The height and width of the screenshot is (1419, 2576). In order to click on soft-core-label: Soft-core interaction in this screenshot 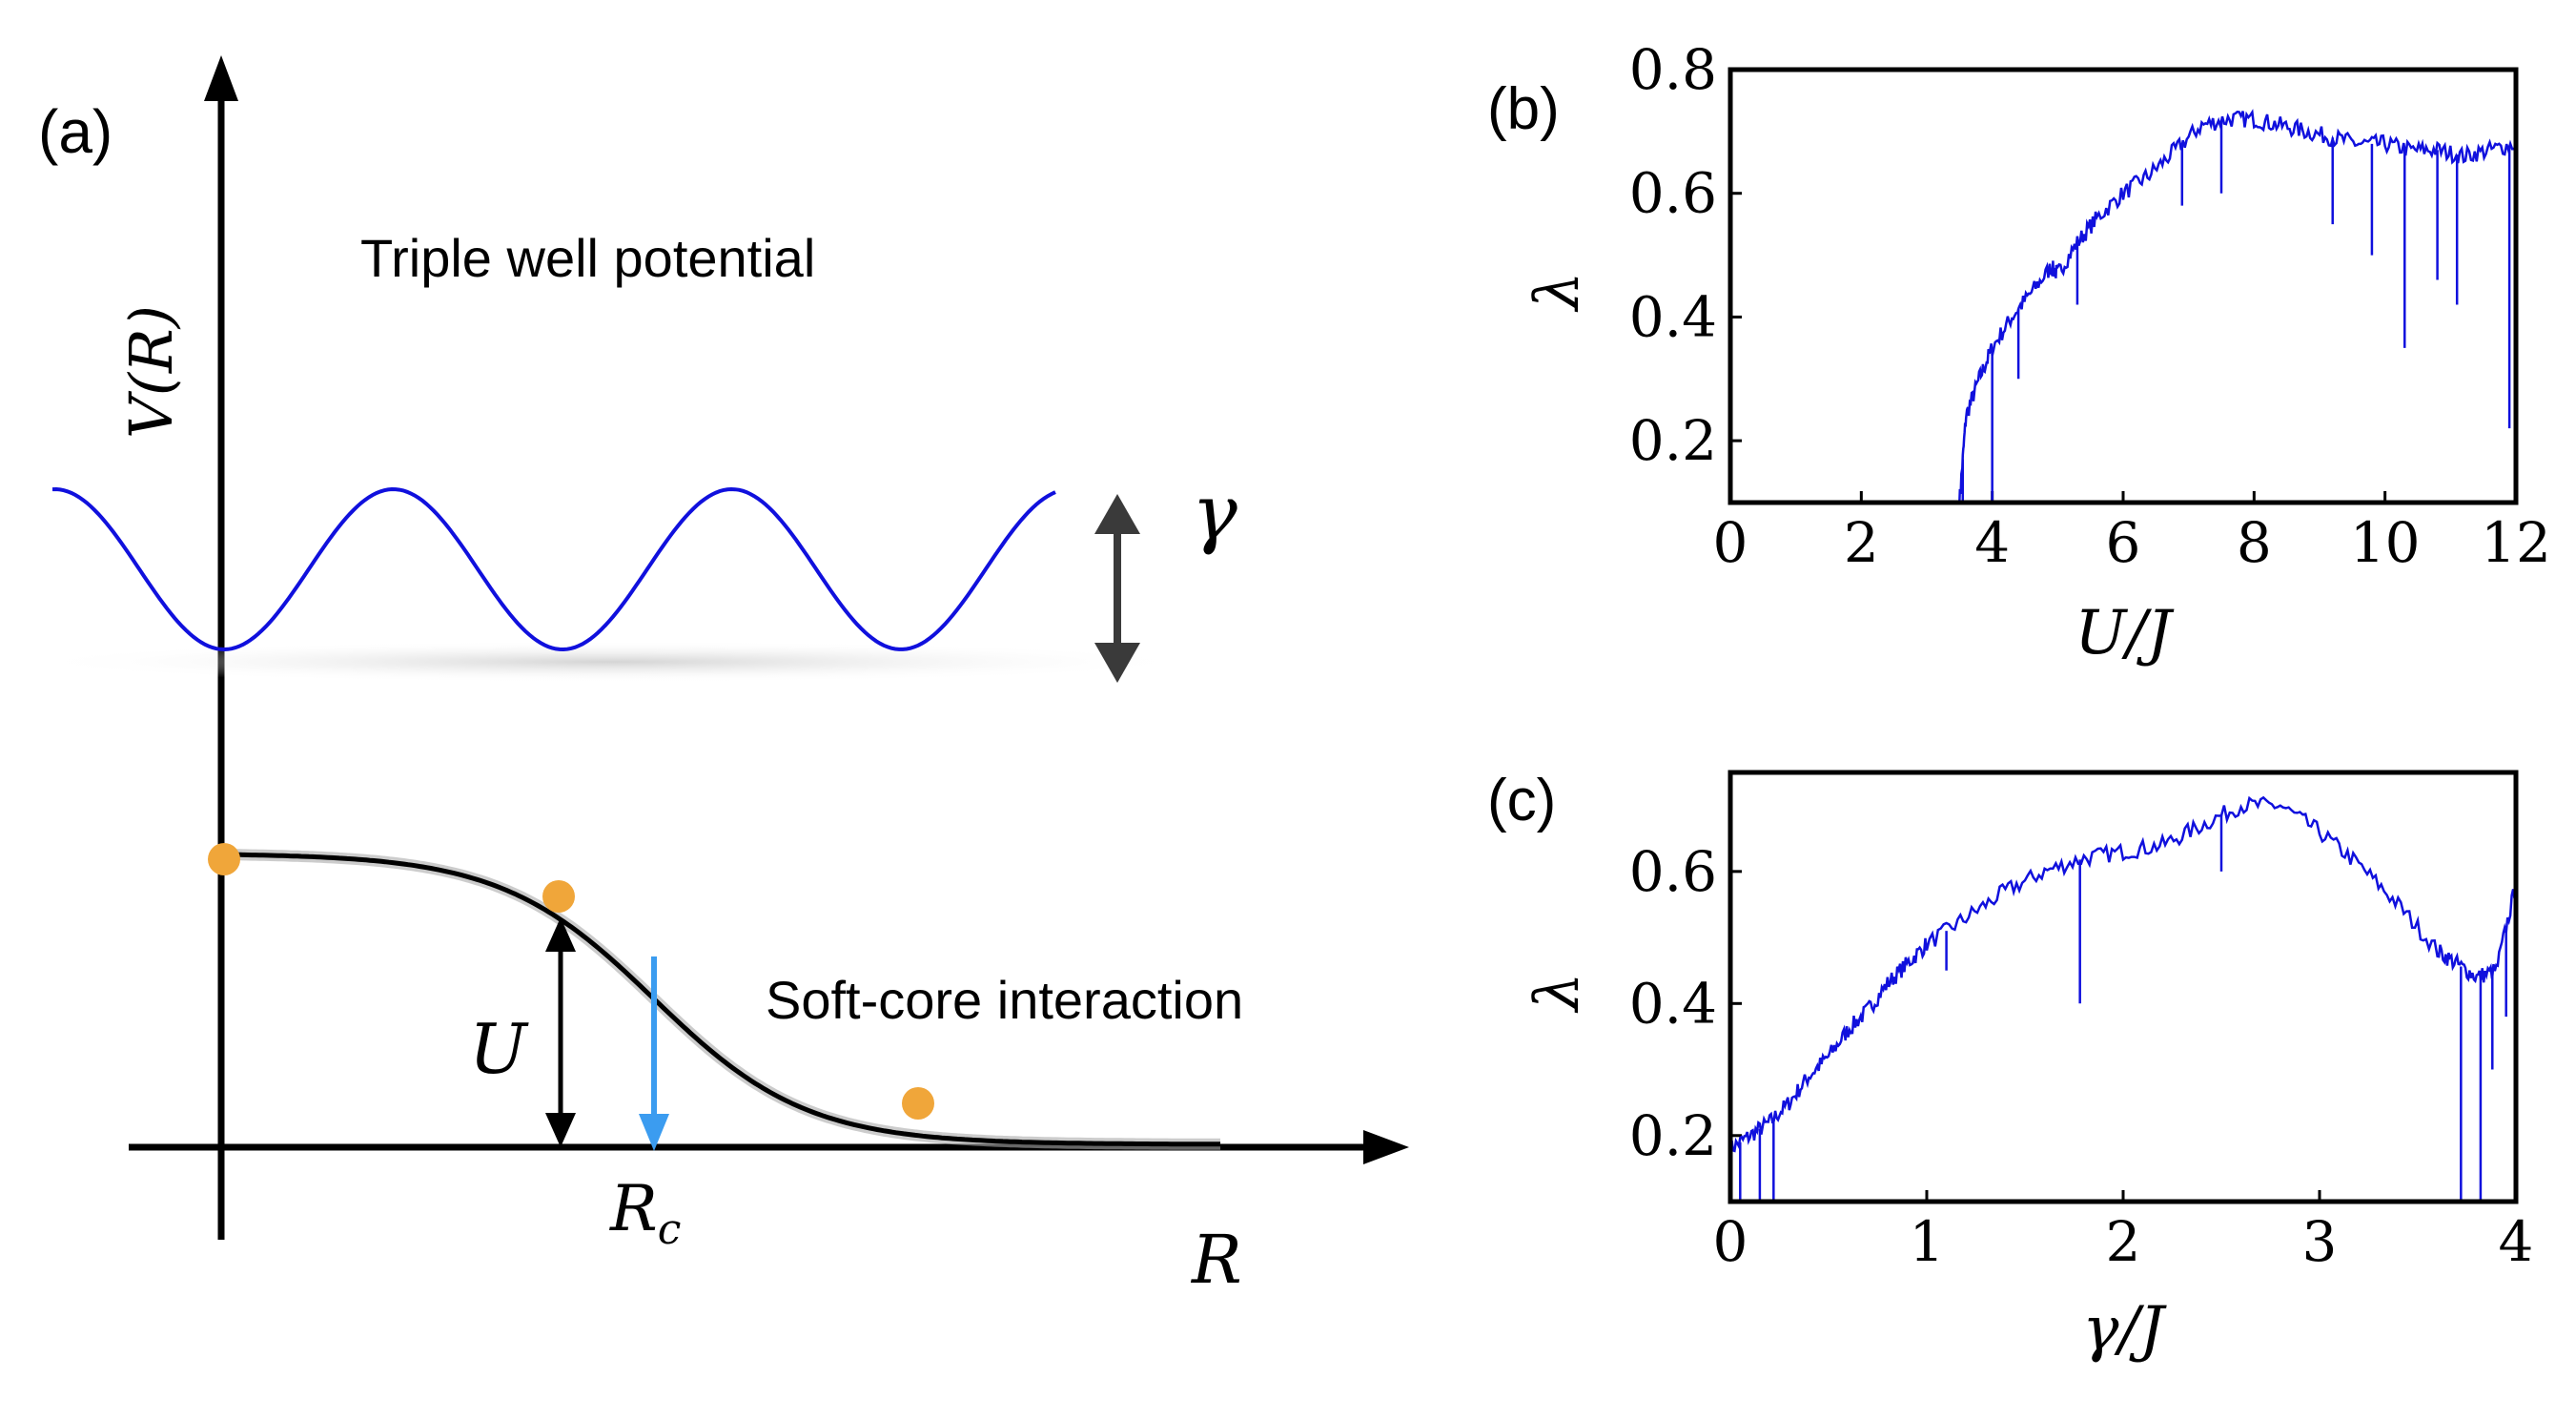, I will do `click(1005, 1000)`.